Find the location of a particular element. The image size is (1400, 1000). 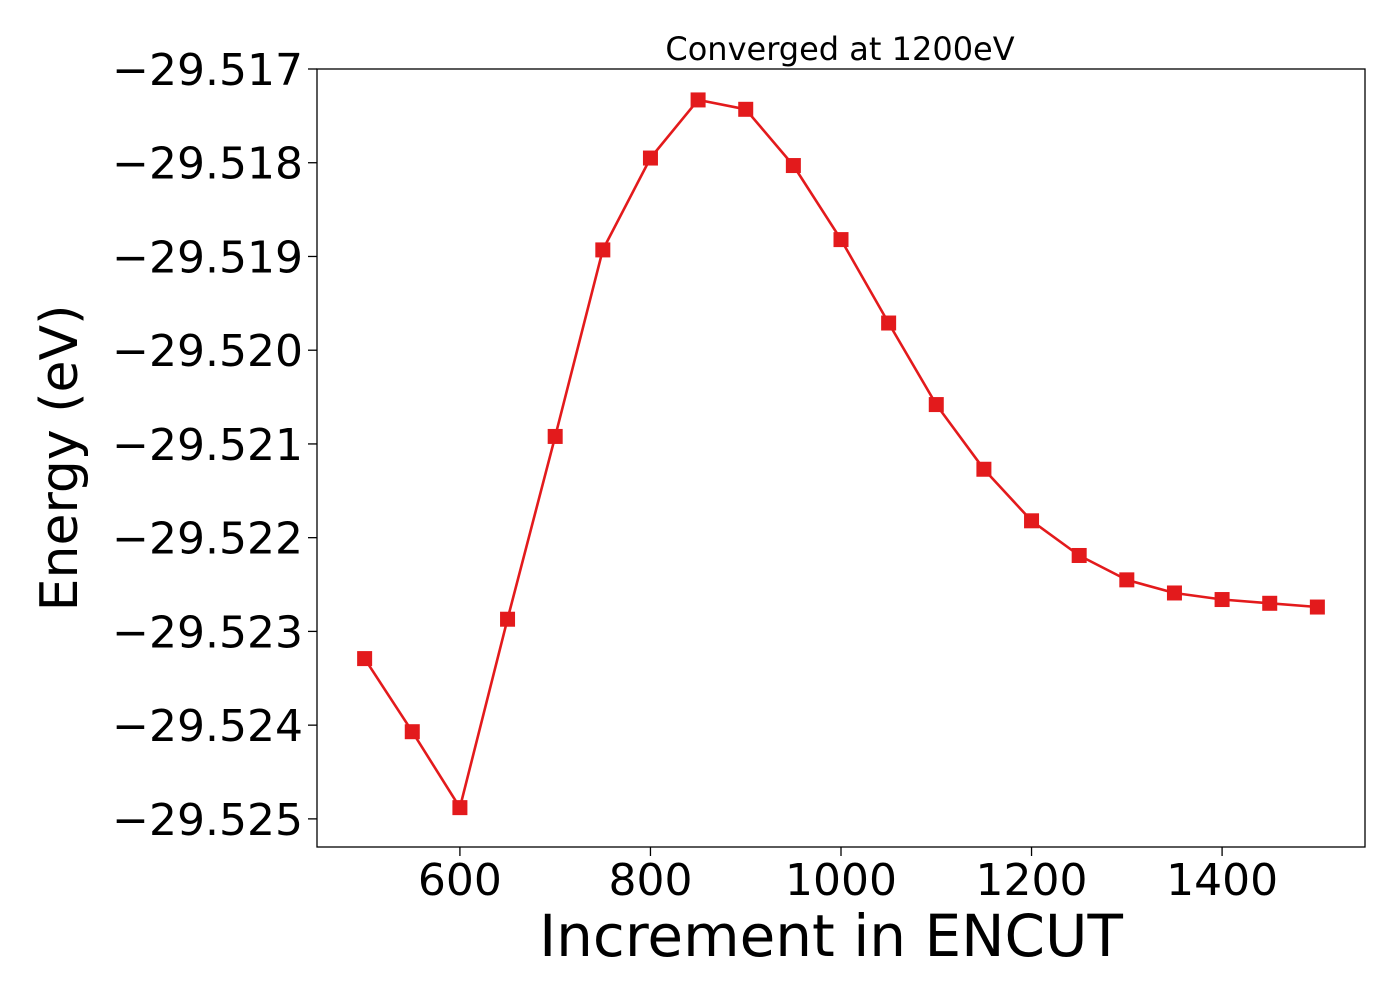

x-tick-label: 1000 is located at coordinates (841, 880).